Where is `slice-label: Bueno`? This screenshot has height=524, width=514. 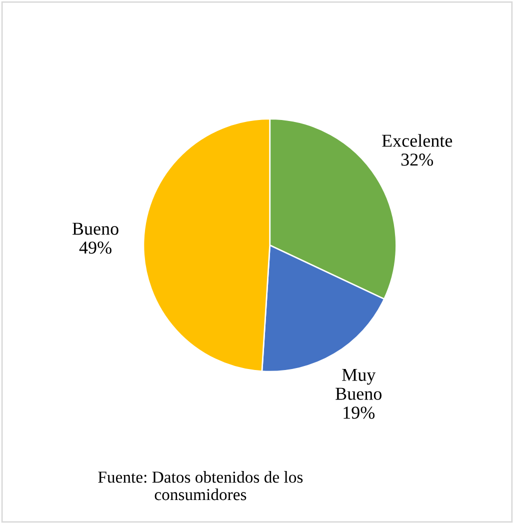
slice-label: Bueno is located at coordinates (95, 228).